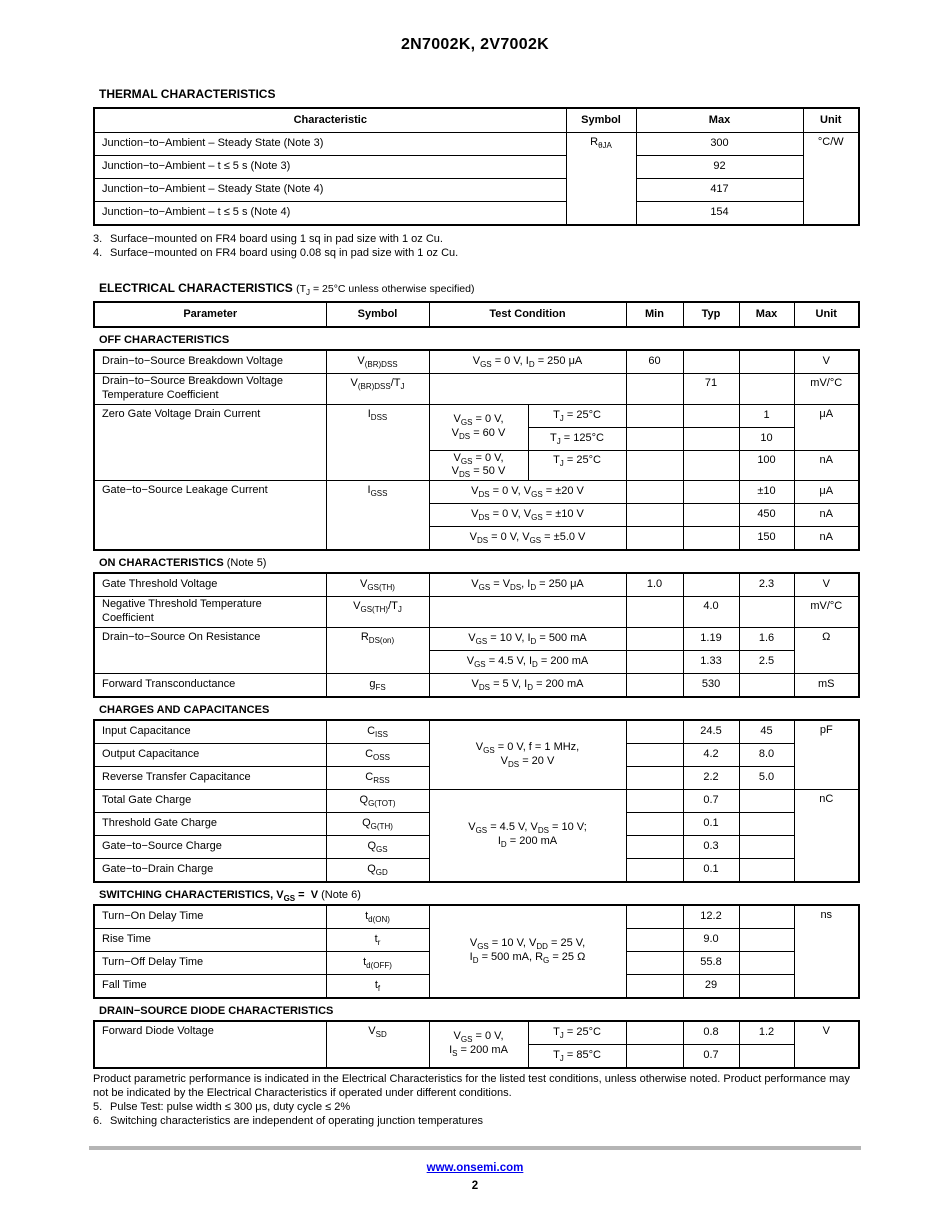 The height and width of the screenshot is (1230, 950). I want to click on table-cell: VGS(TH), so click(377, 585).